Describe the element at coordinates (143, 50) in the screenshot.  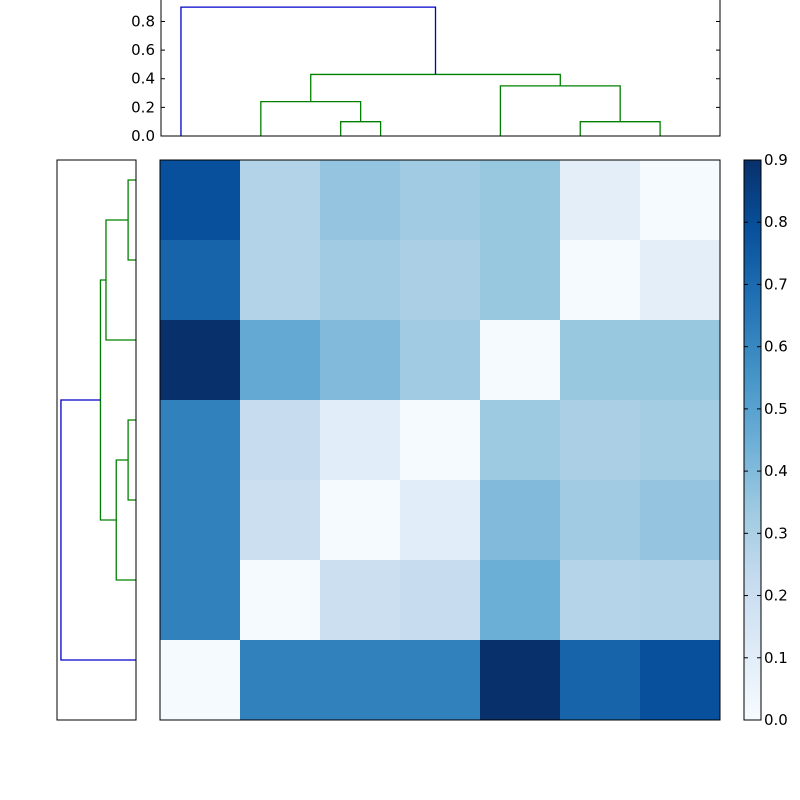
I see `top-dendrogram-tick-label: 0.6` at that location.